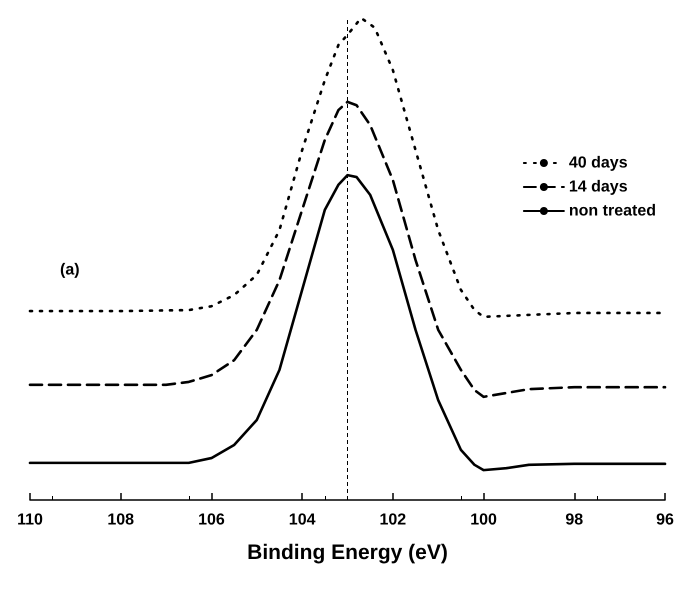  What do you see at coordinates (598, 187) in the screenshot?
I see `legend-label: 14 days` at bounding box center [598, 187].